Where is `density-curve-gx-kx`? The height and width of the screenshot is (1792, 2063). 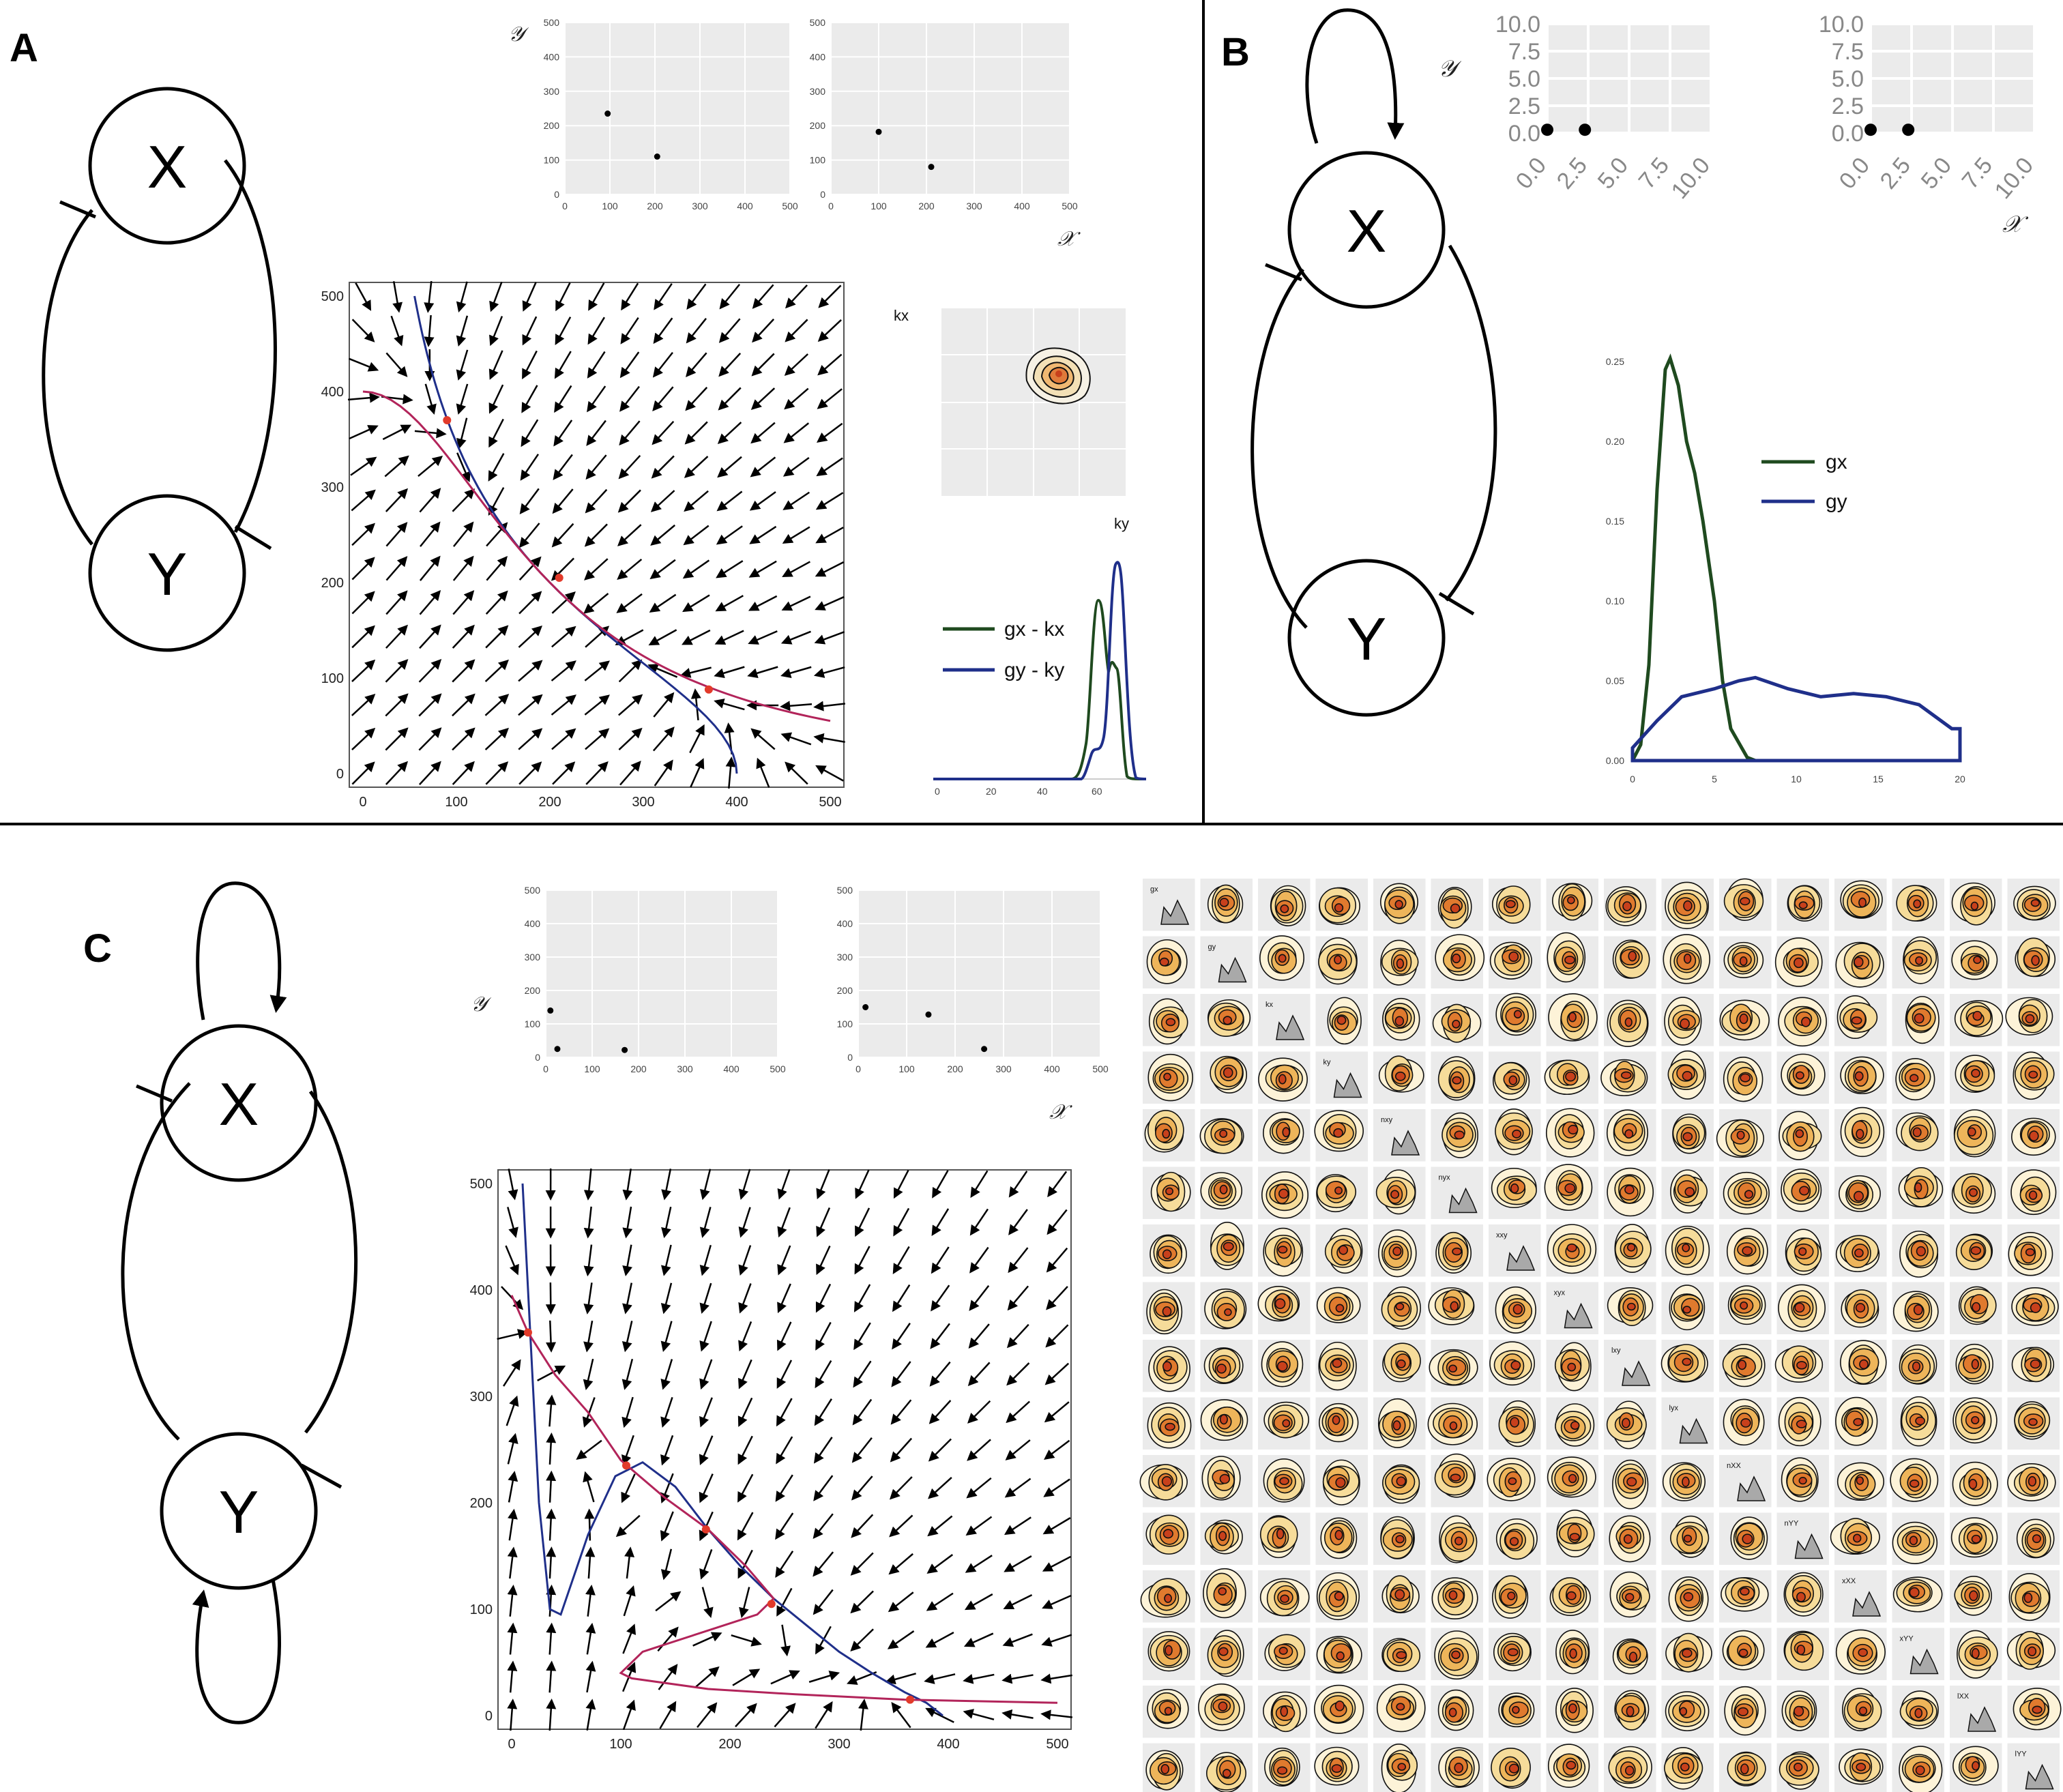
density-curve-gx-kx is located at coordinates (1040, 689).